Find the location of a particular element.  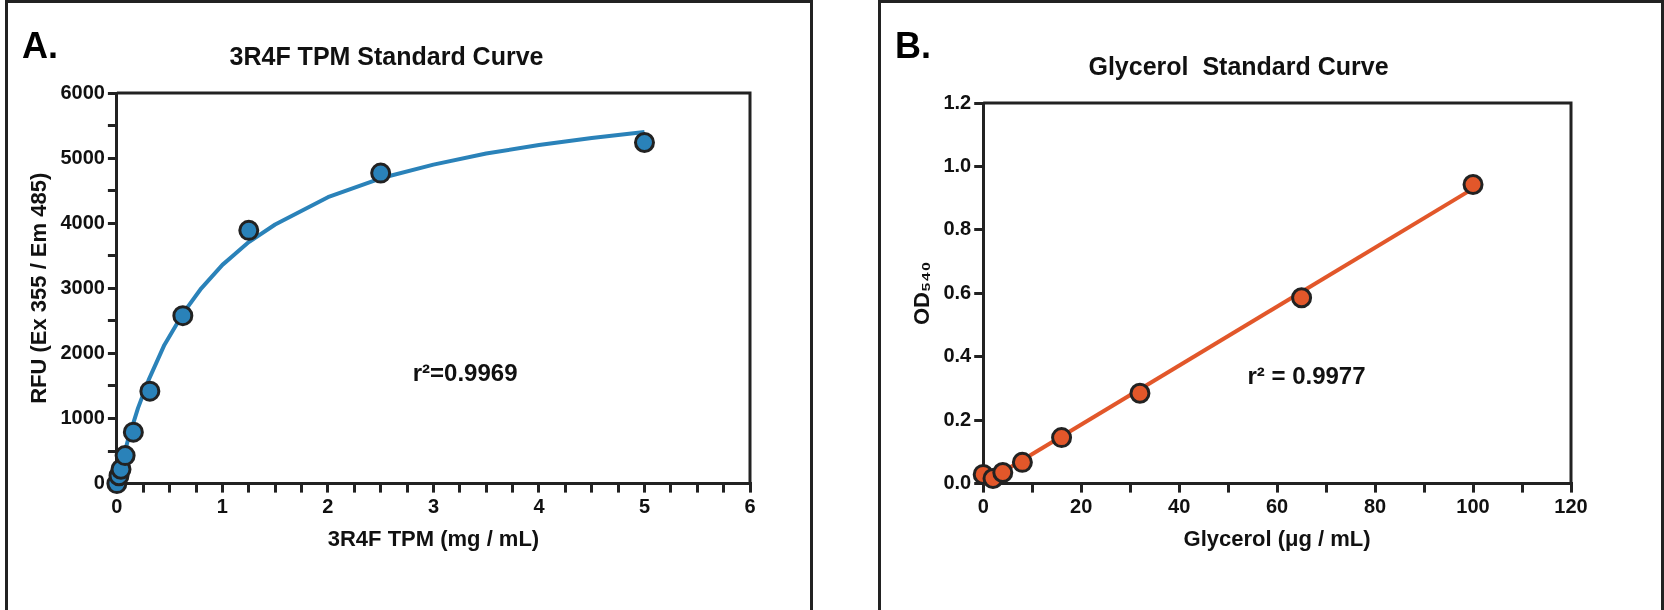

y-tick-label: 0.4 is located at coordinates (958, 355).